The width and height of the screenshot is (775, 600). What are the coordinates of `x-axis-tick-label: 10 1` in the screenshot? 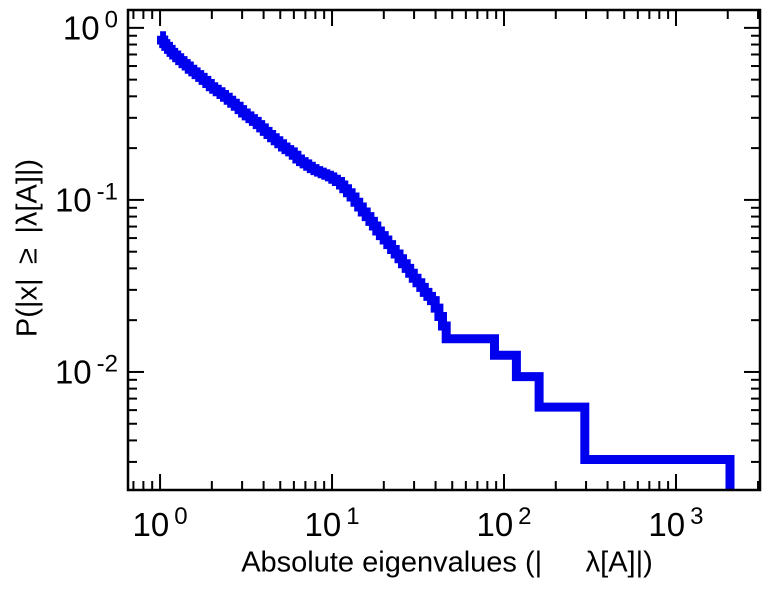 It's located at (332, 523).